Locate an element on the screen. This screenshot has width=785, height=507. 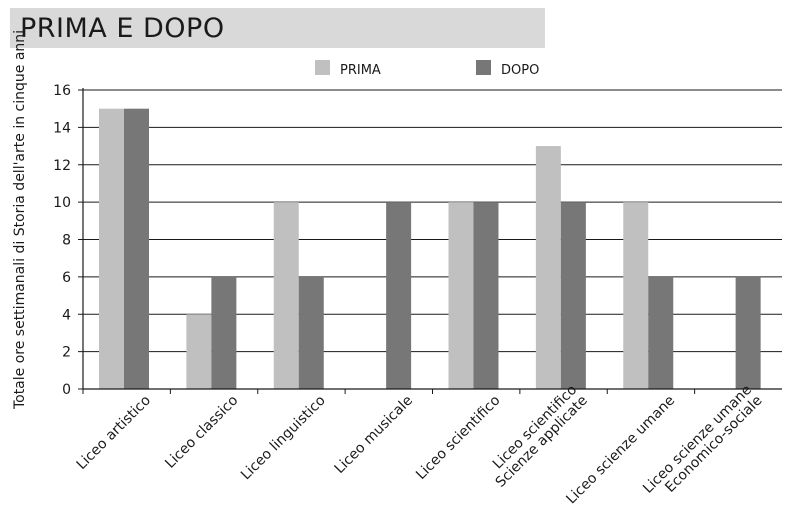
x-tick-label-line: Liceo classico is located at coordinates (201, 432).